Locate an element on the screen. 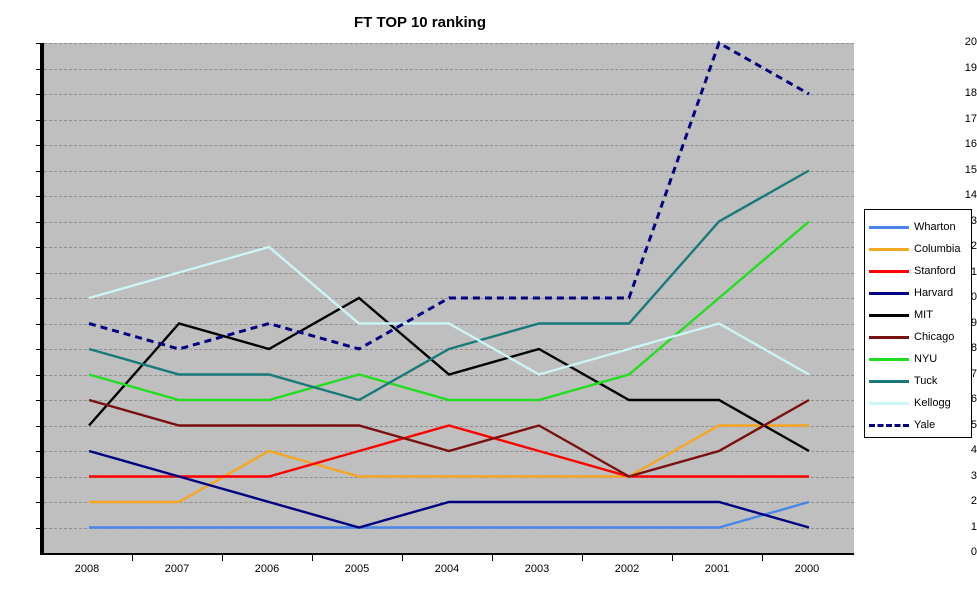  legend-item-nyu: NYU is located at coordinates (918, 359).